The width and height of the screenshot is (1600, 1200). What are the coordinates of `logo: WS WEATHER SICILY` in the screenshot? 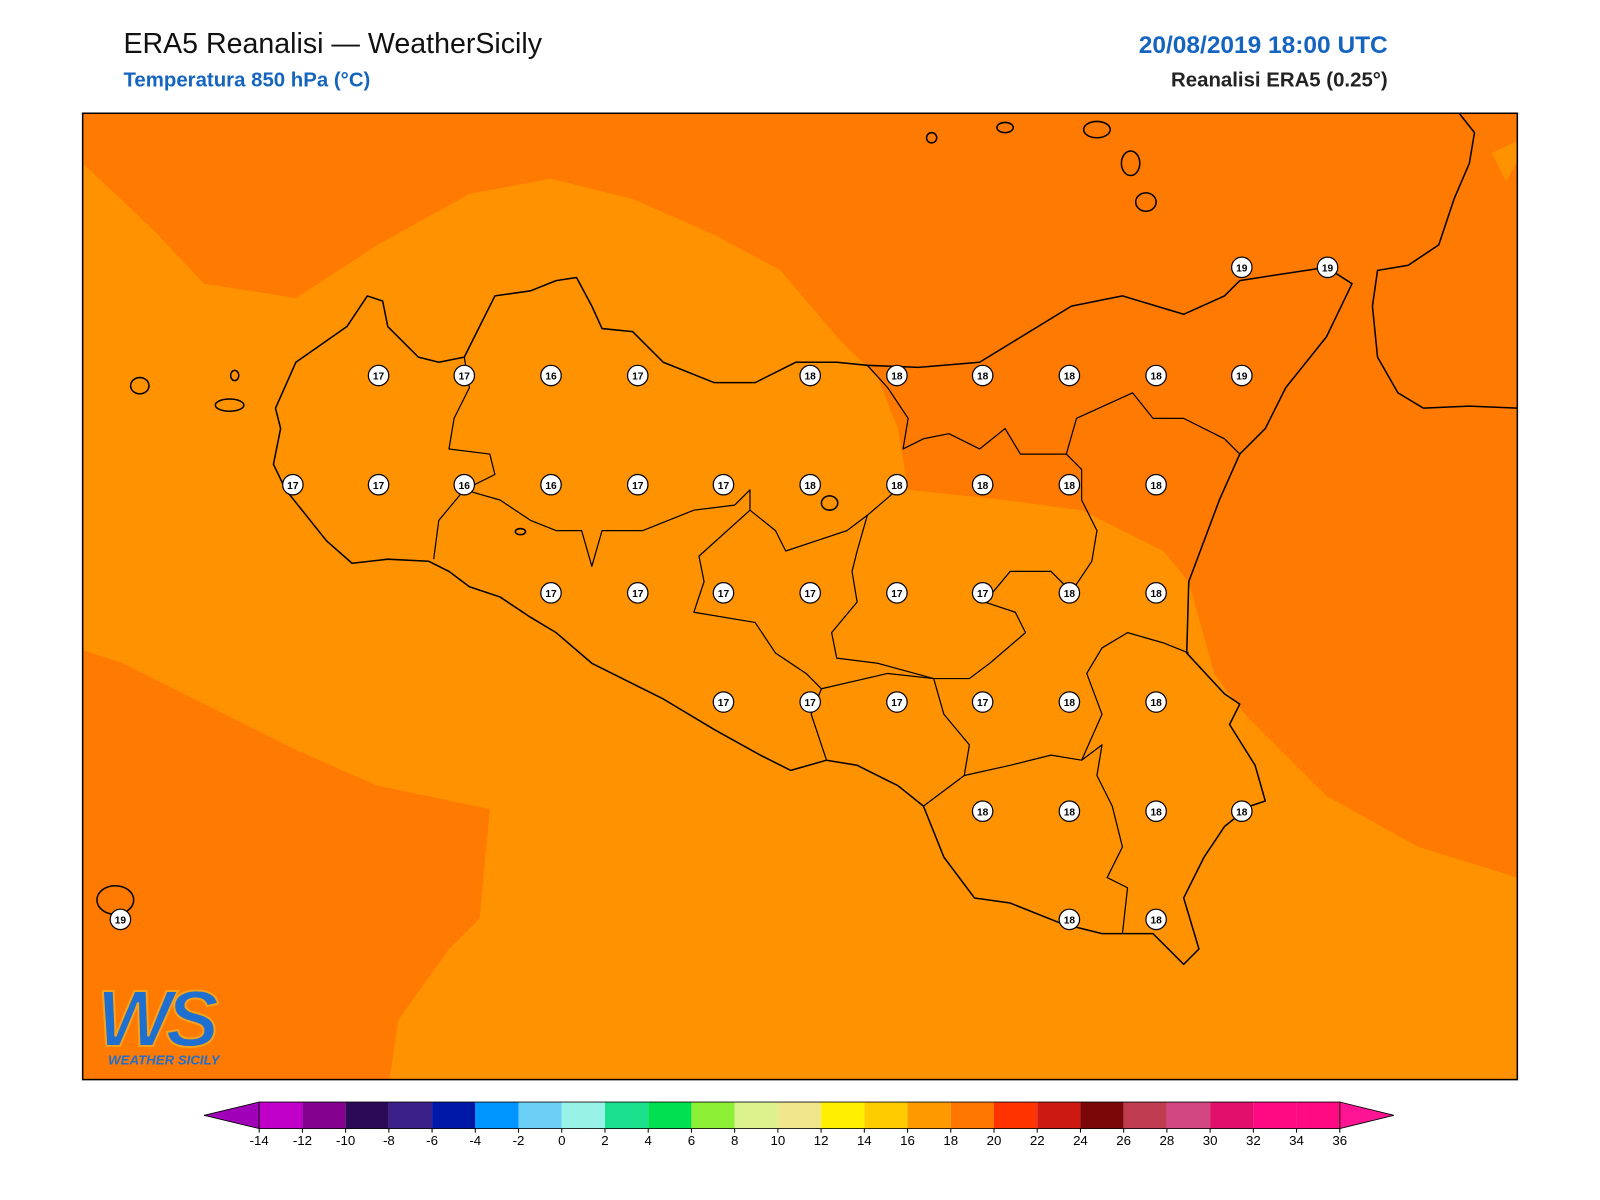 It's located at (161, 1020).